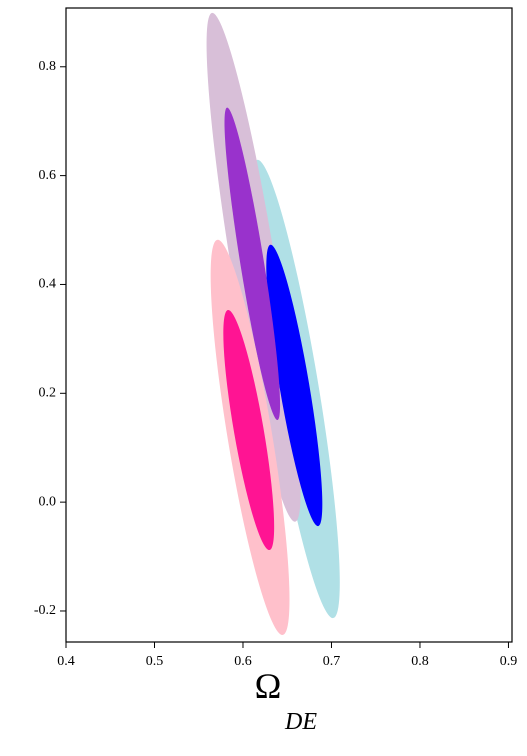 The image size is (527, 756). What do you see at coordinates (48, 501) in the screenshot?
I see `y-tick-label: 0.0` at bounding box center [48, 501].